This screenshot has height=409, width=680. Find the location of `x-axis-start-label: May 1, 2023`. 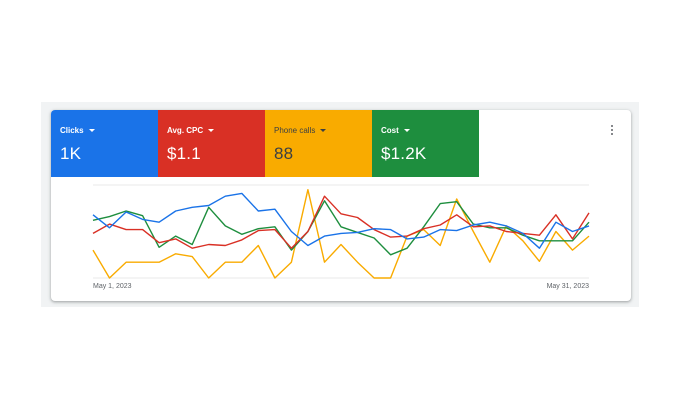

x-axis-start-label: May 1, 2023 is located at coordinates (112, 286).